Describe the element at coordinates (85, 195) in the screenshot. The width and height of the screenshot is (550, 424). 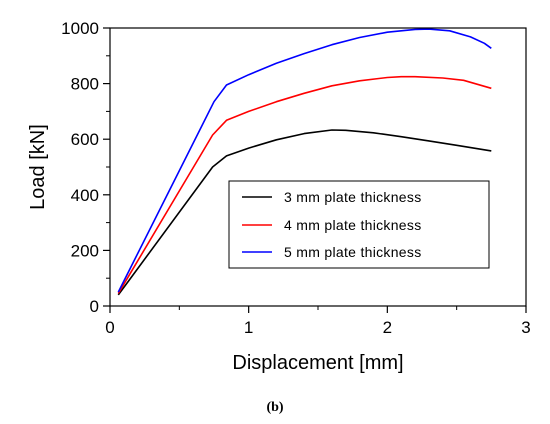
I see `y-tick-label: 400` at that location.